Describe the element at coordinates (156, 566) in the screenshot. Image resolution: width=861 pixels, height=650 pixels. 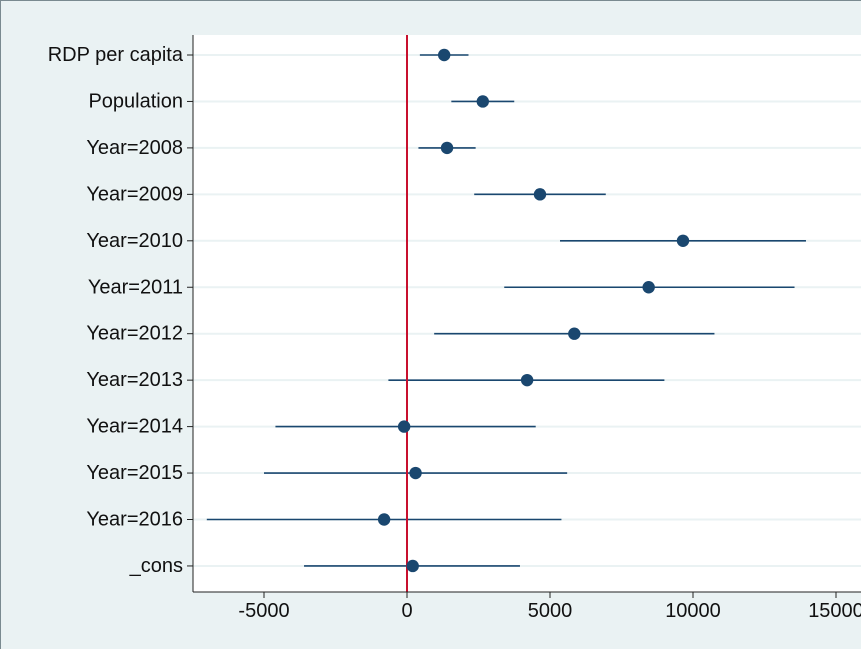
I see `y-tick-label: _cons` at that location.